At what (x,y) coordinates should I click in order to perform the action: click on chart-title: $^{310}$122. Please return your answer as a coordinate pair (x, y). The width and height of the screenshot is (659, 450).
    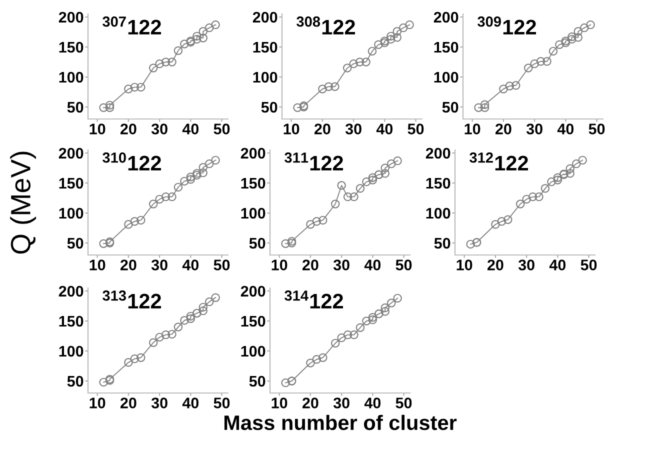
    Looking at the image, I should click on (131, 161).